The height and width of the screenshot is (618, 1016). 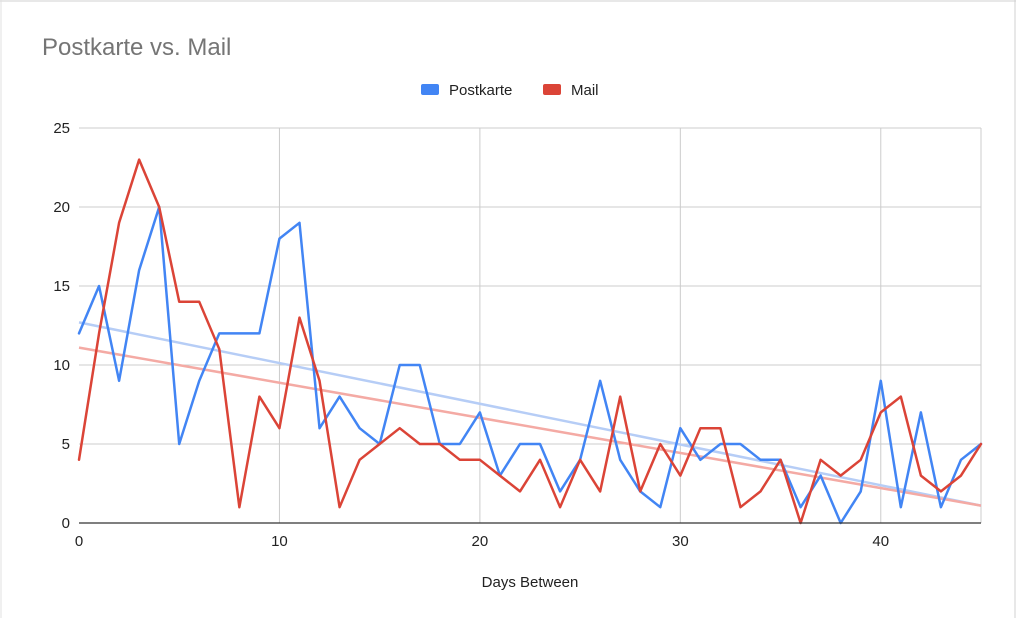 What do you see at coordinates (430, 89) in the screenshot?
I see `legend-swatch-postkarte` at bounding box center [430, 89].